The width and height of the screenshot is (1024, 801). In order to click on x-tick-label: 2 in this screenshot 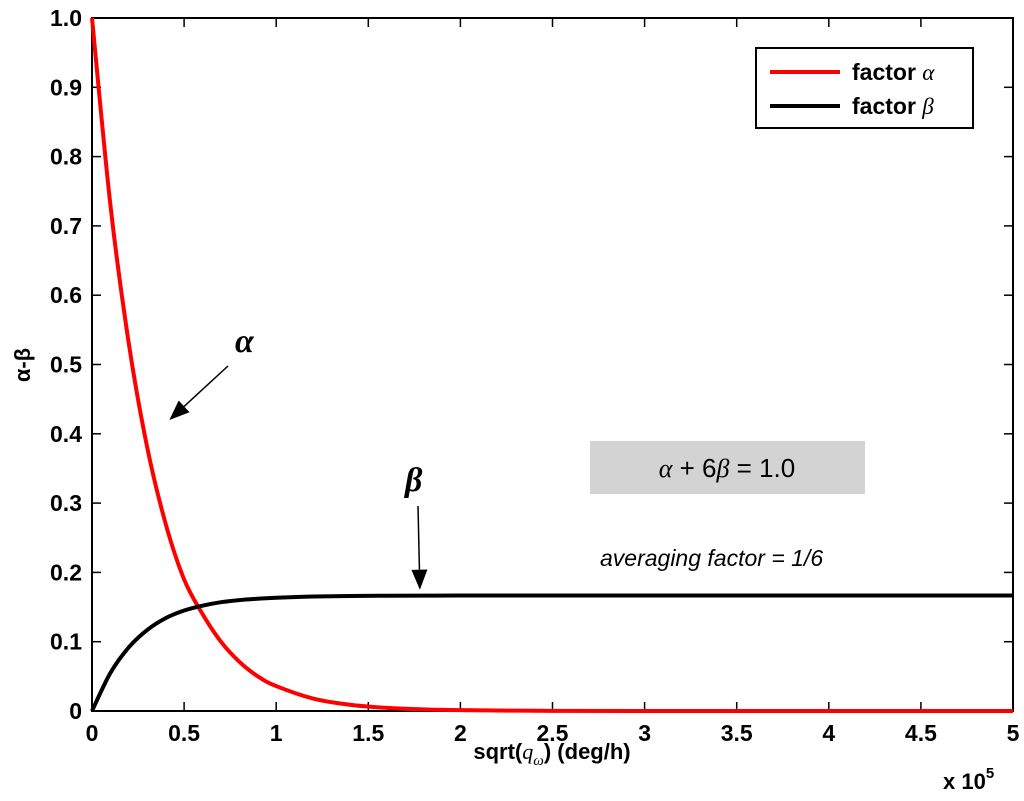, I will do `click(460, 733)`.